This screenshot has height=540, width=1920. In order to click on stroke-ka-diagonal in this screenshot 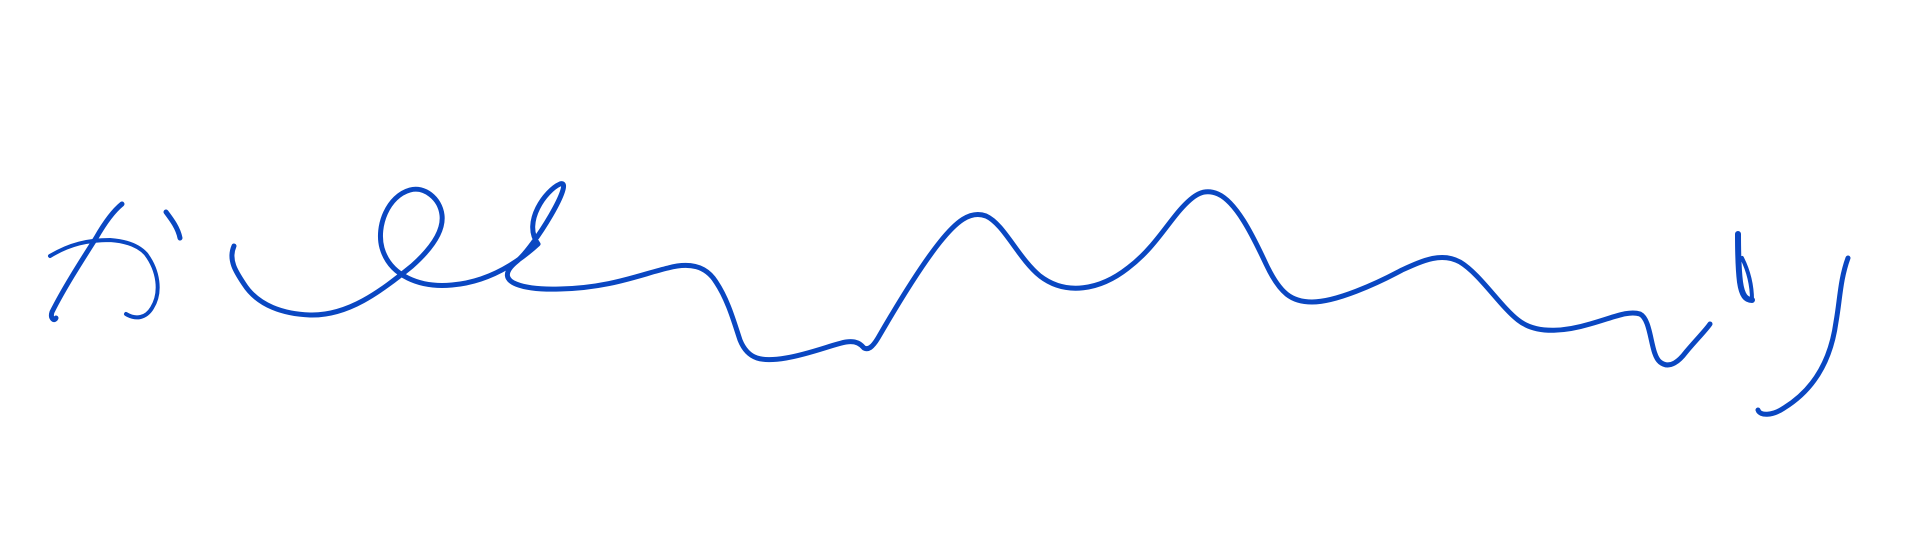, I will do `click(87, 262)`.